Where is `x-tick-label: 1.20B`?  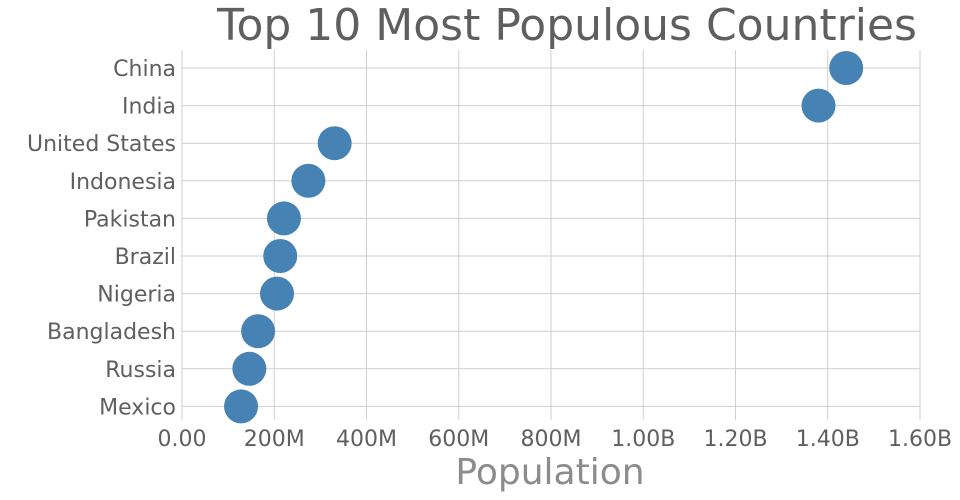 x-tick-label: 1.20B is located at coordinates (735, 439).